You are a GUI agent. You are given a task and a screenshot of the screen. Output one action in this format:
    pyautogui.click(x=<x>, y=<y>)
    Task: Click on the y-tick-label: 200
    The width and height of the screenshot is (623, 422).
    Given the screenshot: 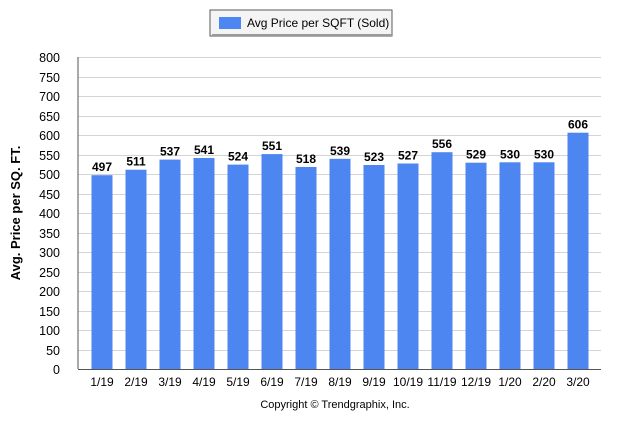 What is the action you would take?
    pyautogui.click(x=49, y=292)
    